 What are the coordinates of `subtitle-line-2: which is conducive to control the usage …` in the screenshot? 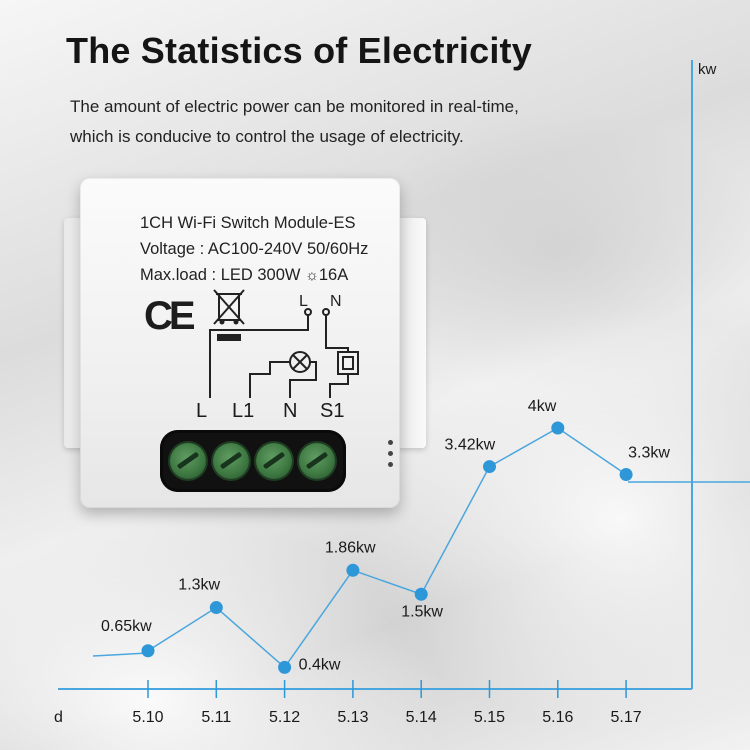 It's located at (267, 136).